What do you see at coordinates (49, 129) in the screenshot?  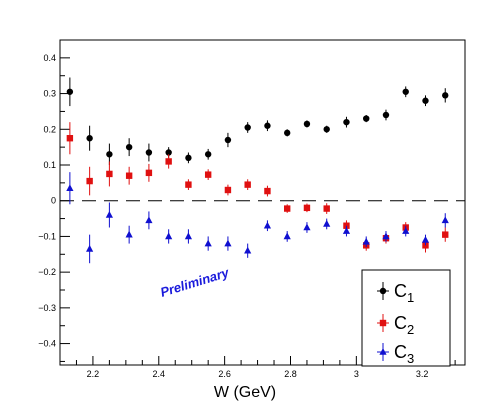 I see `y-tick-label: 0.2` at bounding box center [49, 129].